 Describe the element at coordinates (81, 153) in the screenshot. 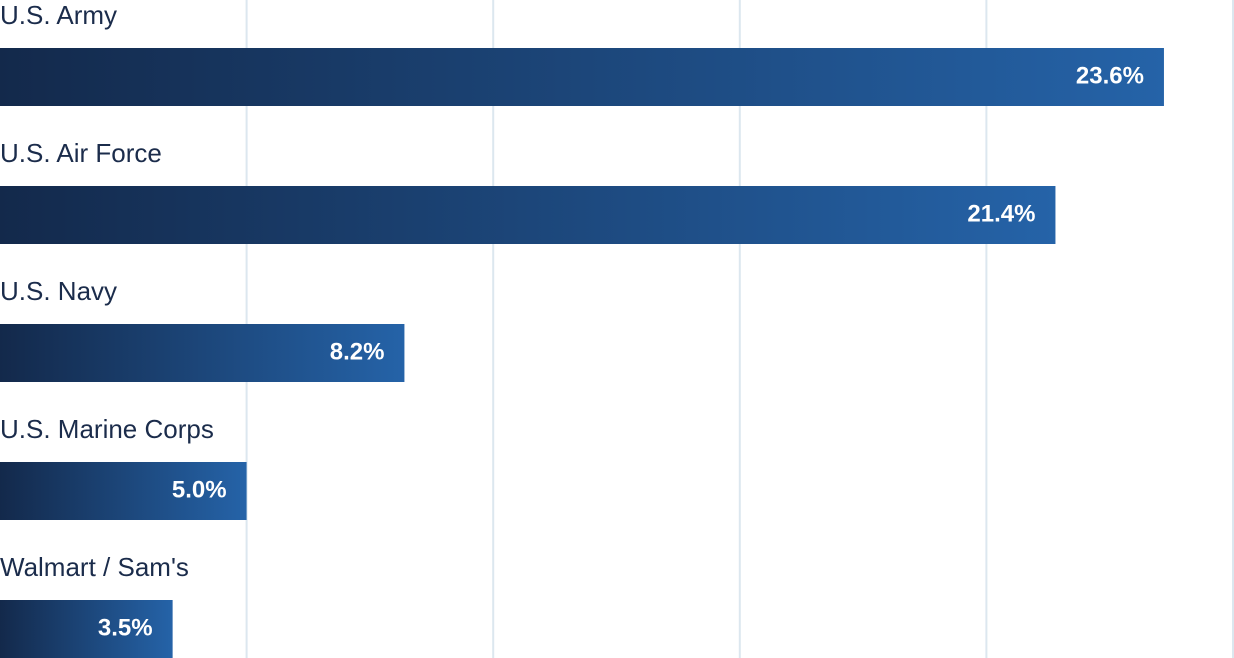

I see `category-label: U.S. Air Force` at that location.